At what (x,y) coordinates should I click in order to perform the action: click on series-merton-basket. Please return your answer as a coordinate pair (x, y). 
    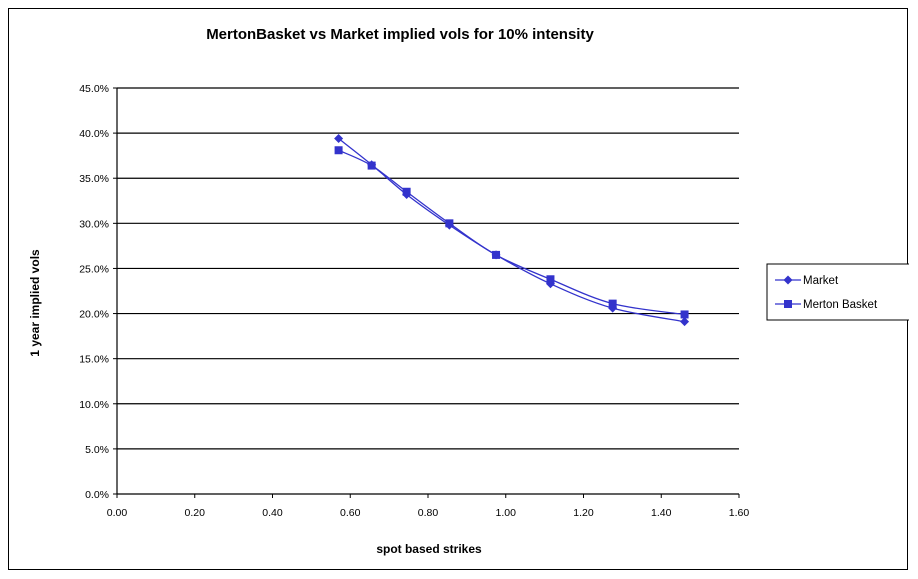
    Looking at the image, I should click on (511, 232).